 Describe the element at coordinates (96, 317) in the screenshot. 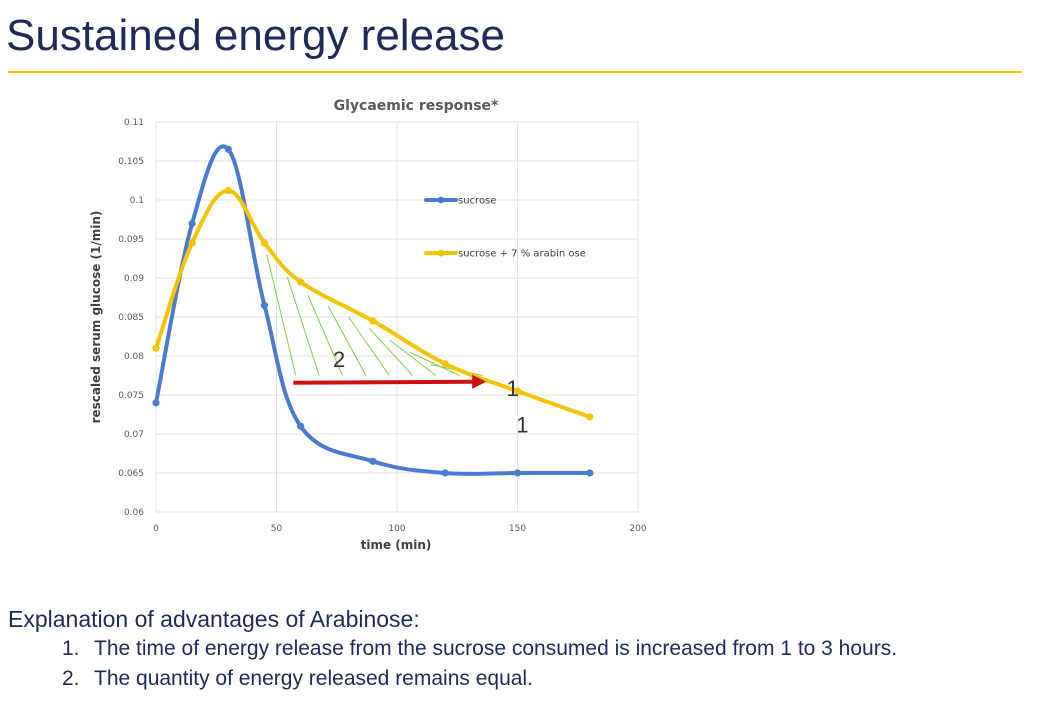

I see `y-axis-label: rescaled serum glucose (1/min)` at that location.